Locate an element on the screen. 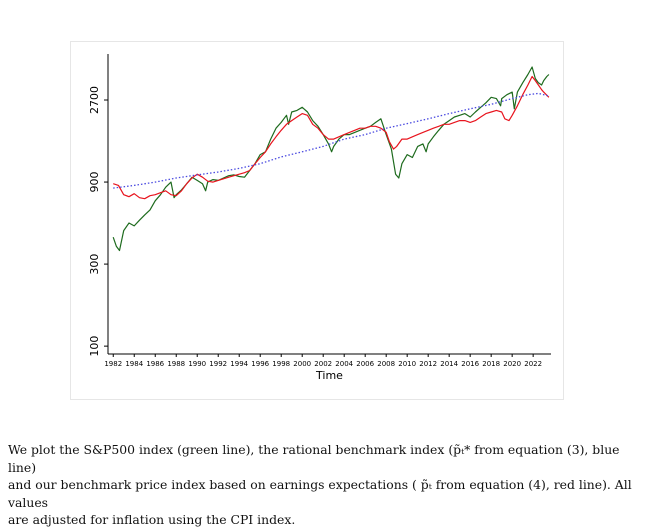 This screenshot has width=659, height=529. x-tick-label: 2006 is located at coordinates (365, 364).